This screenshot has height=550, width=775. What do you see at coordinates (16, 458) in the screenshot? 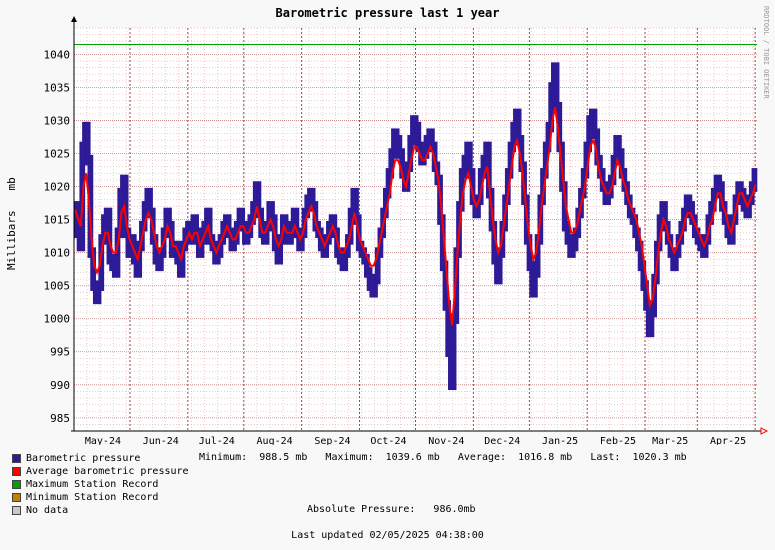
I see `legend-swatch-pressure` at bounding box center [16, 458].